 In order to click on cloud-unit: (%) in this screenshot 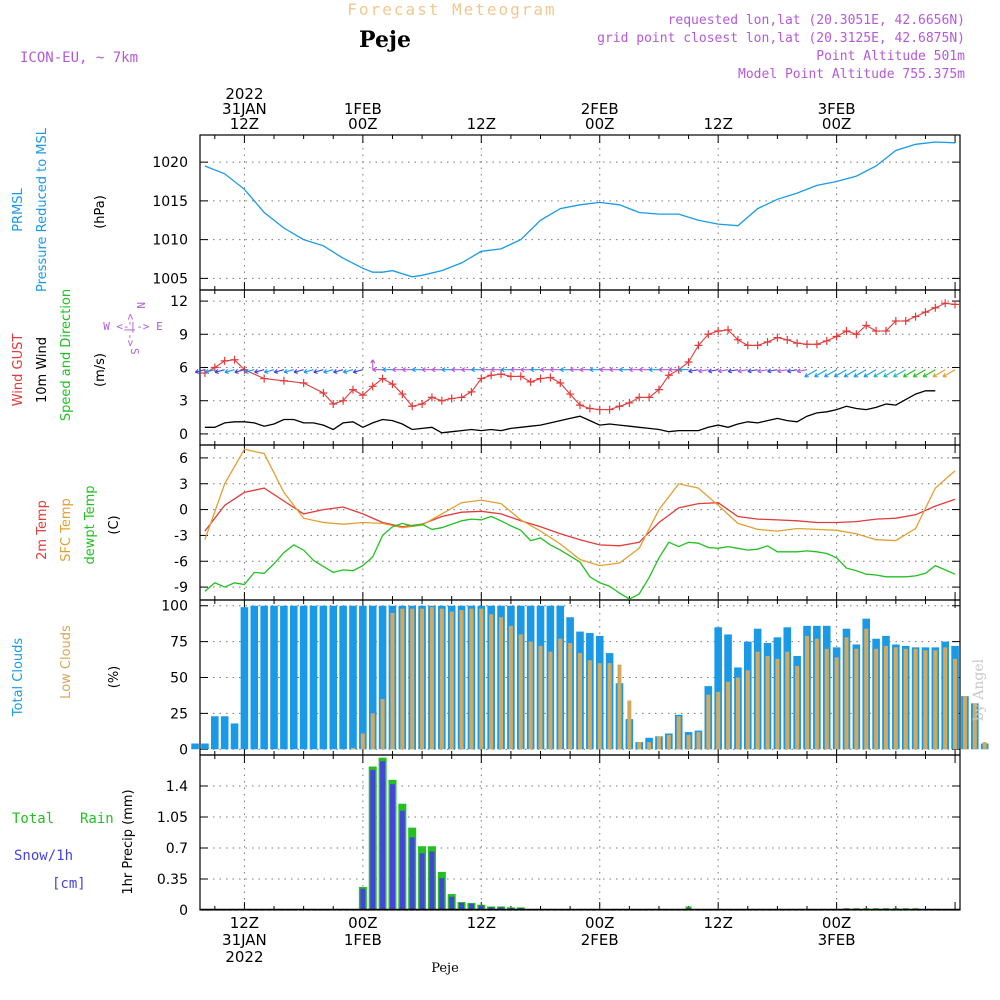, I will do `click(114, 677)`.